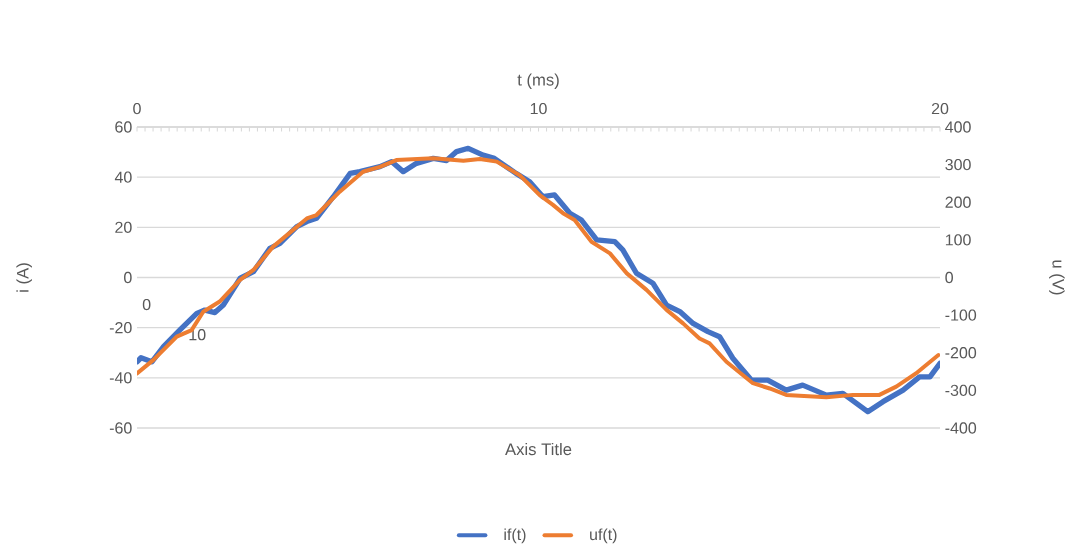 The width and height of the screenshot is (1071, 552). I want to click on y-tick-label: 20, so click(123, 227).